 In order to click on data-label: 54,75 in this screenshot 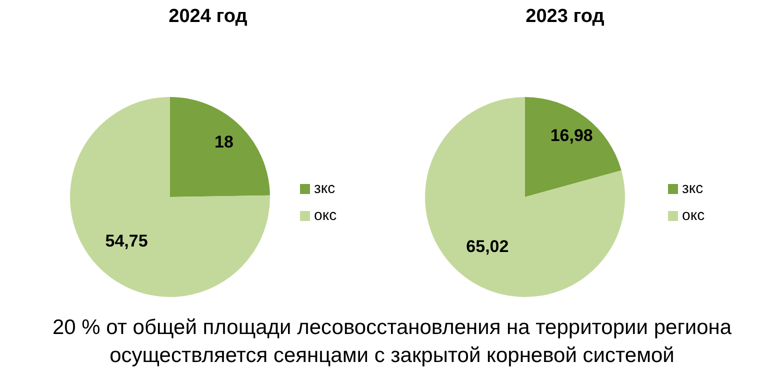, I will do `click(126, 241)`.